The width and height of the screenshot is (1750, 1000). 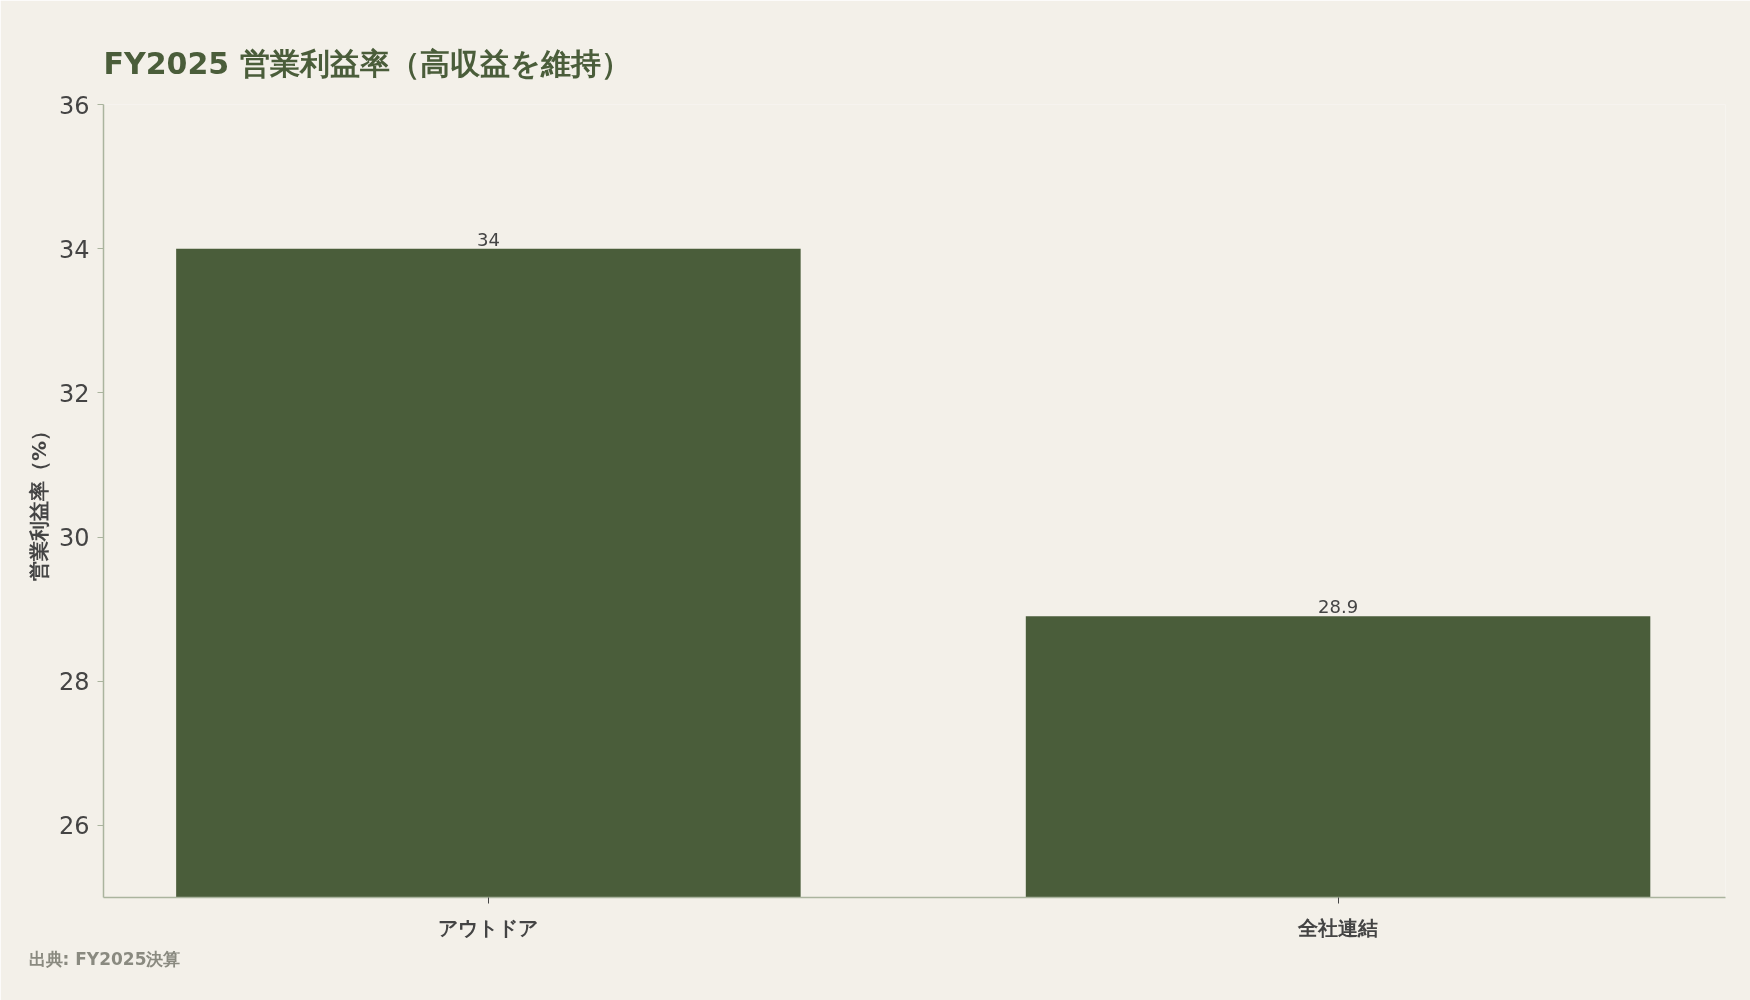 I want to click on y-tick-label: 26, so click(x=74, y=826).